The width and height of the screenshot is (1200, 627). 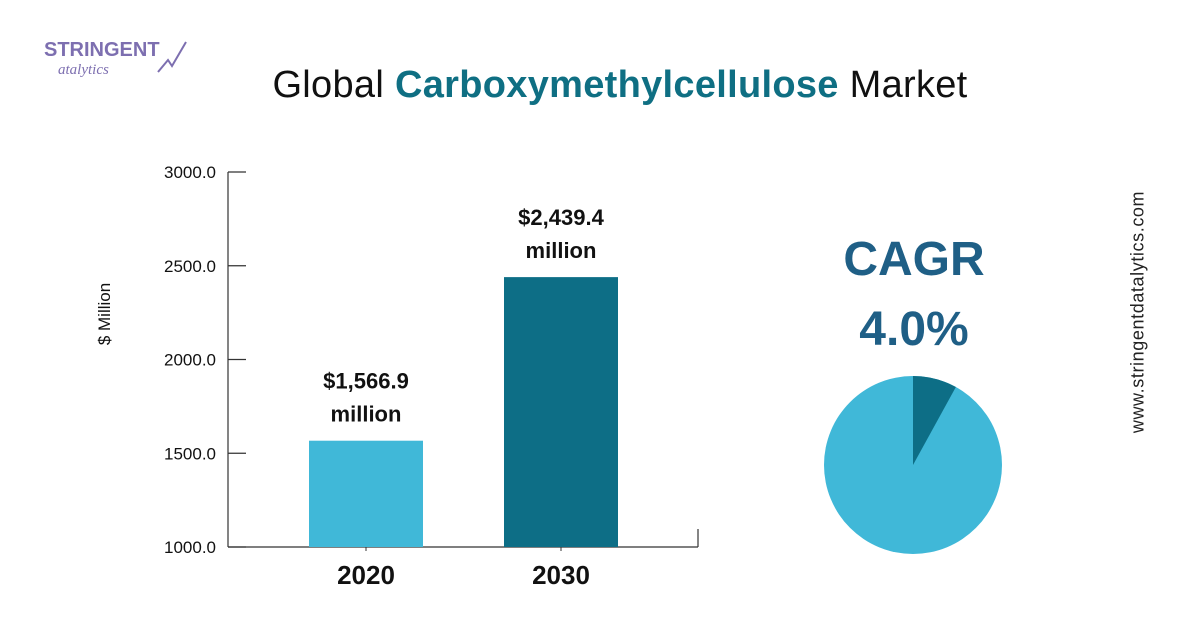 I want to click on stringent-datalytics-logo: STRINGENT atalytics, so click(x=115, y=58).